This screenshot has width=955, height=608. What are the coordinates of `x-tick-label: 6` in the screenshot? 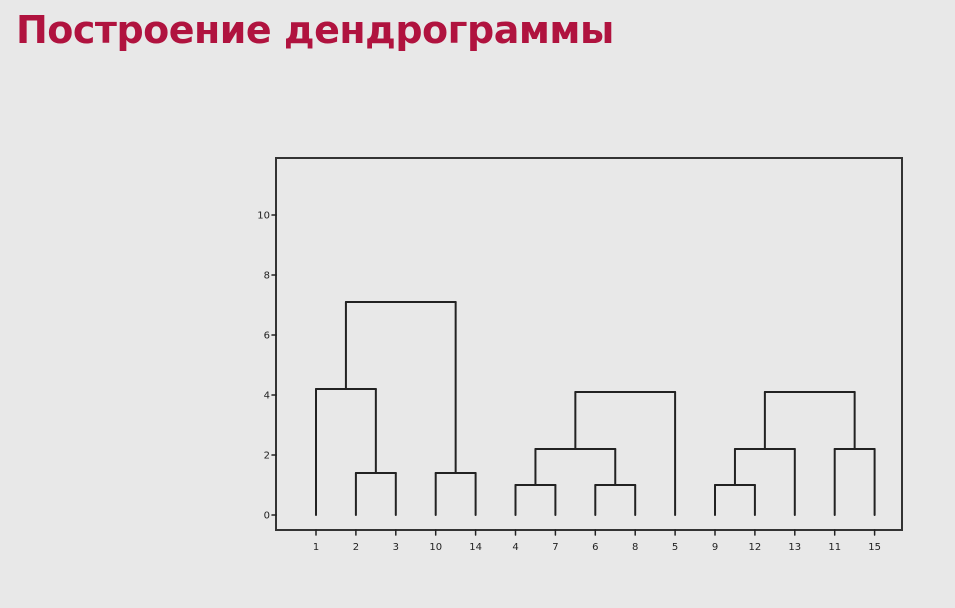 It's located at (595, 547).